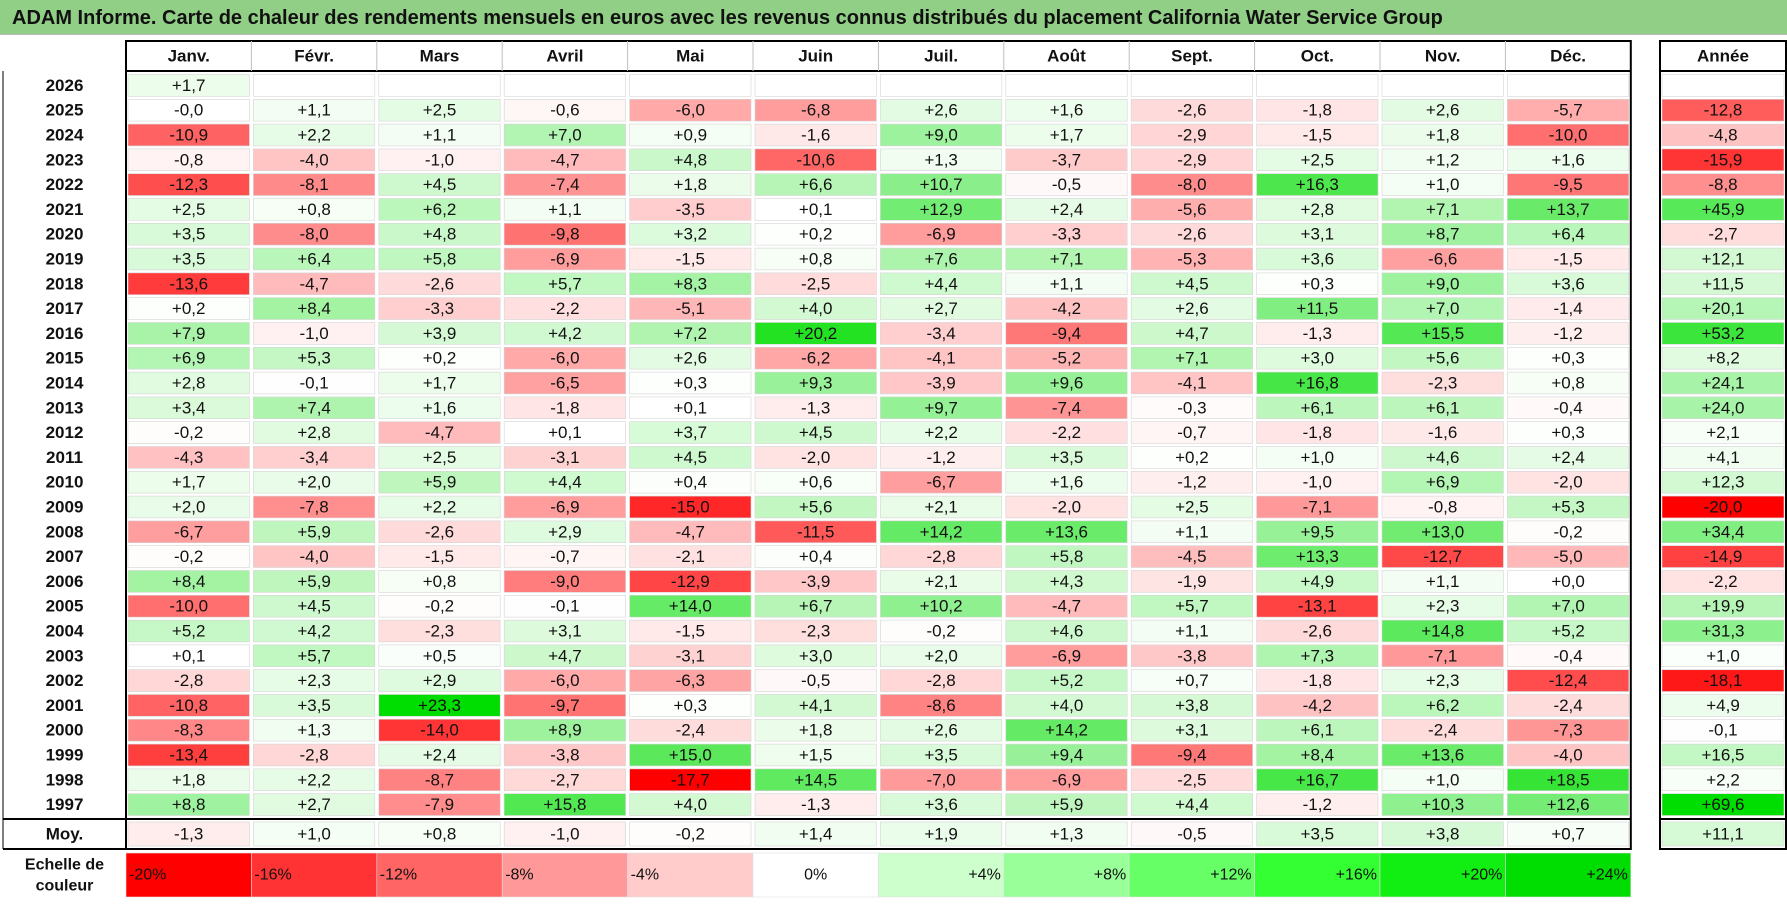  Describe the element at coordinates (564, 358) in the screenshot. I see `cell-value: -6,0` at that location.